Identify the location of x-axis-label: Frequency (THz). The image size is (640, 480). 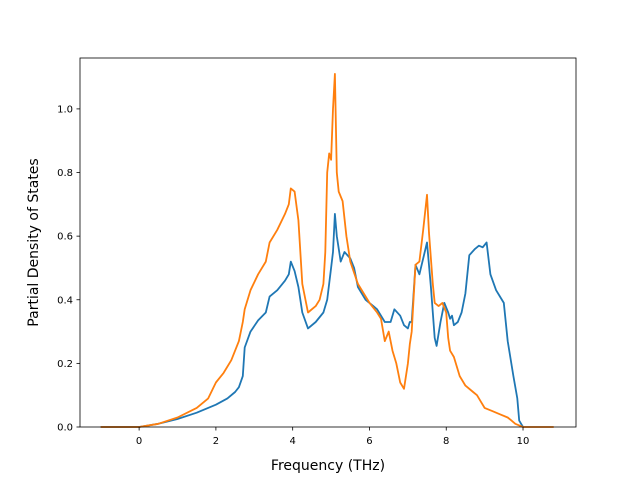
(328, 466).